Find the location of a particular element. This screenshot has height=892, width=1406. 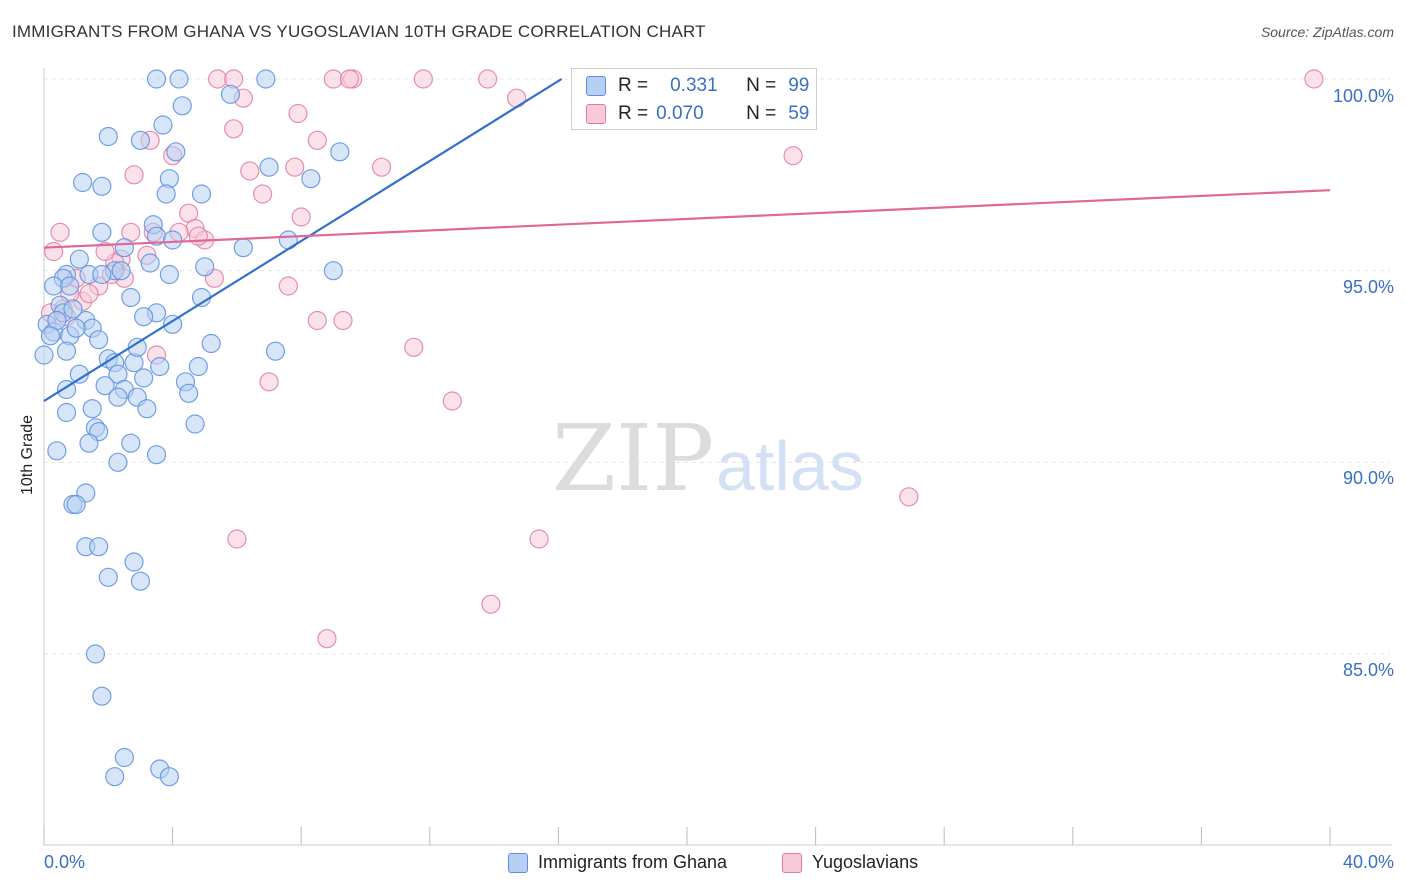

stats-row-yugoslavians: R = 0.070 N = 59 is located at coordinates (697, 114).